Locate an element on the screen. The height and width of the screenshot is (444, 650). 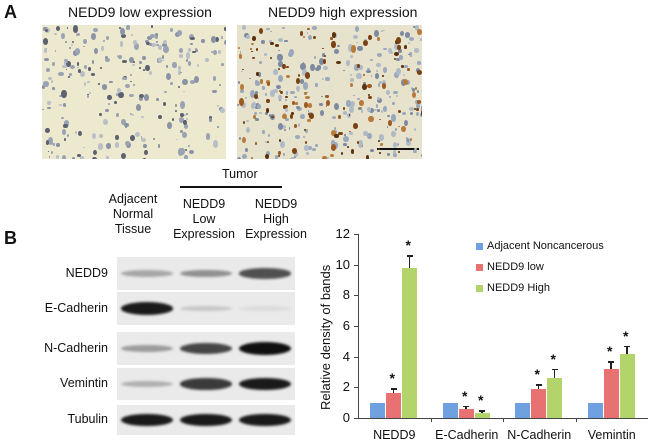
legend-label: NEDD9 low is located at coordinates (515, 267).